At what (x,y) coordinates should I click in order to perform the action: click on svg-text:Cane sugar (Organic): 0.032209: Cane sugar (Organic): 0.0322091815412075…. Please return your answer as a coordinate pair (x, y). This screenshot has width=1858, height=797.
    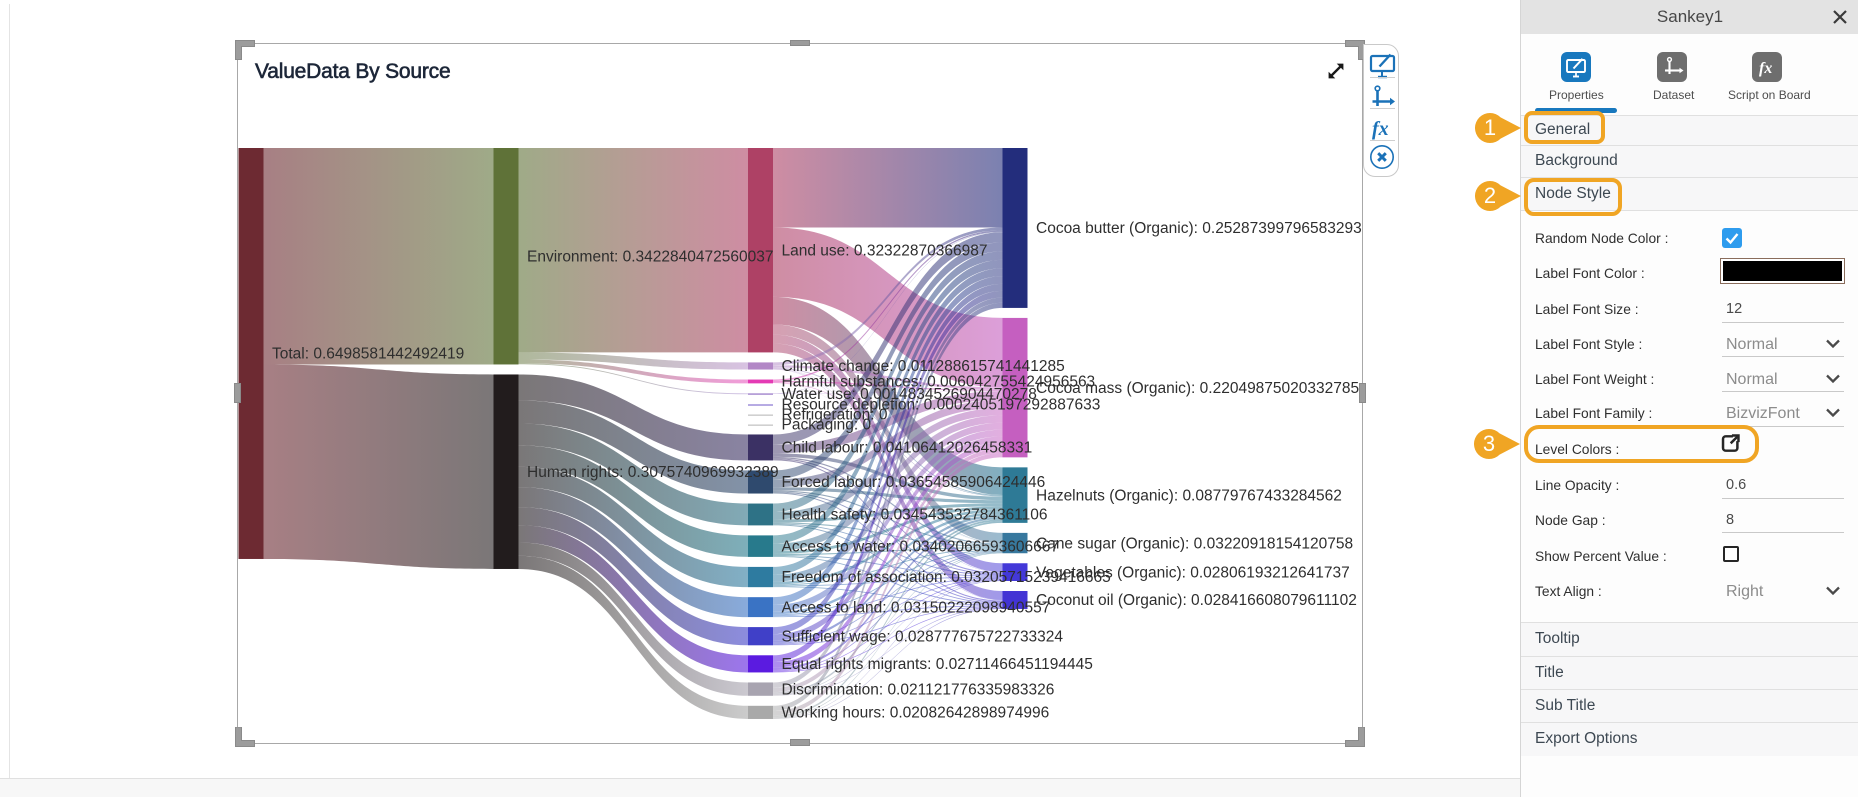
    Looking at the image, I should click on (1194, 543).